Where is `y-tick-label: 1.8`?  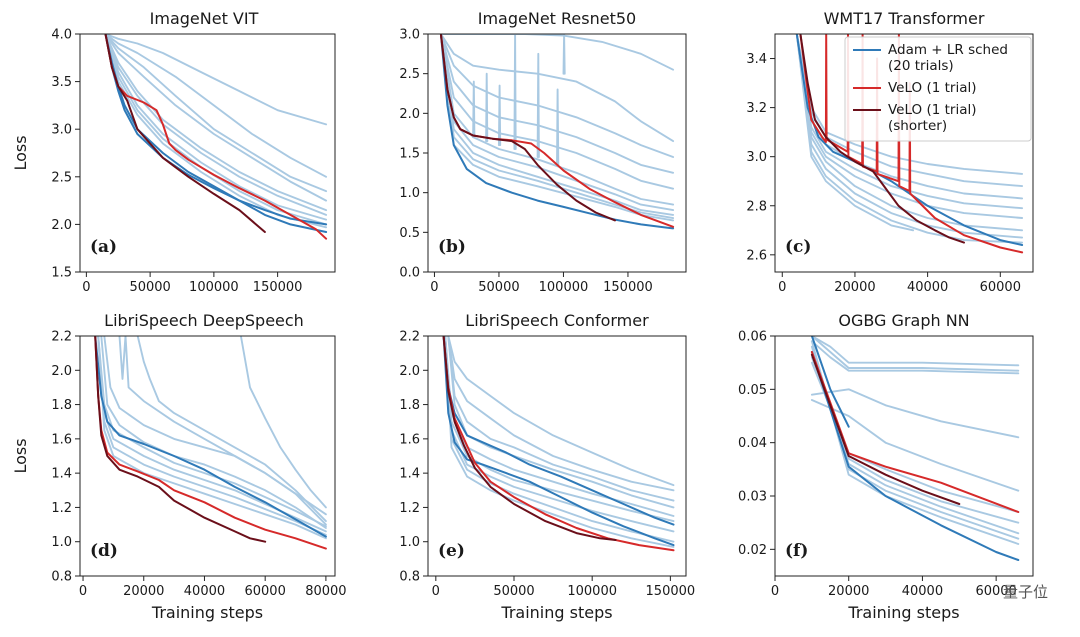
y-tick-label: 1.8 is located at coordinates (409, 405).